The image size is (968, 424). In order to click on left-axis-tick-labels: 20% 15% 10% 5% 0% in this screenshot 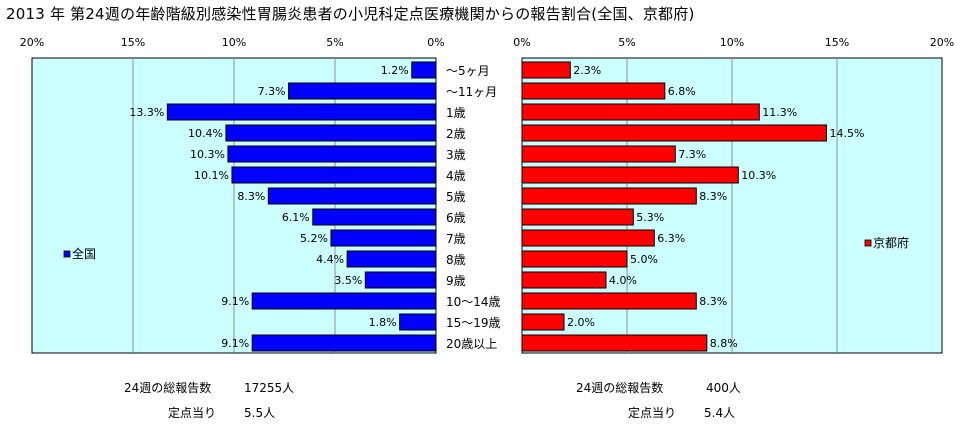, I will do `click(232, 42)`.